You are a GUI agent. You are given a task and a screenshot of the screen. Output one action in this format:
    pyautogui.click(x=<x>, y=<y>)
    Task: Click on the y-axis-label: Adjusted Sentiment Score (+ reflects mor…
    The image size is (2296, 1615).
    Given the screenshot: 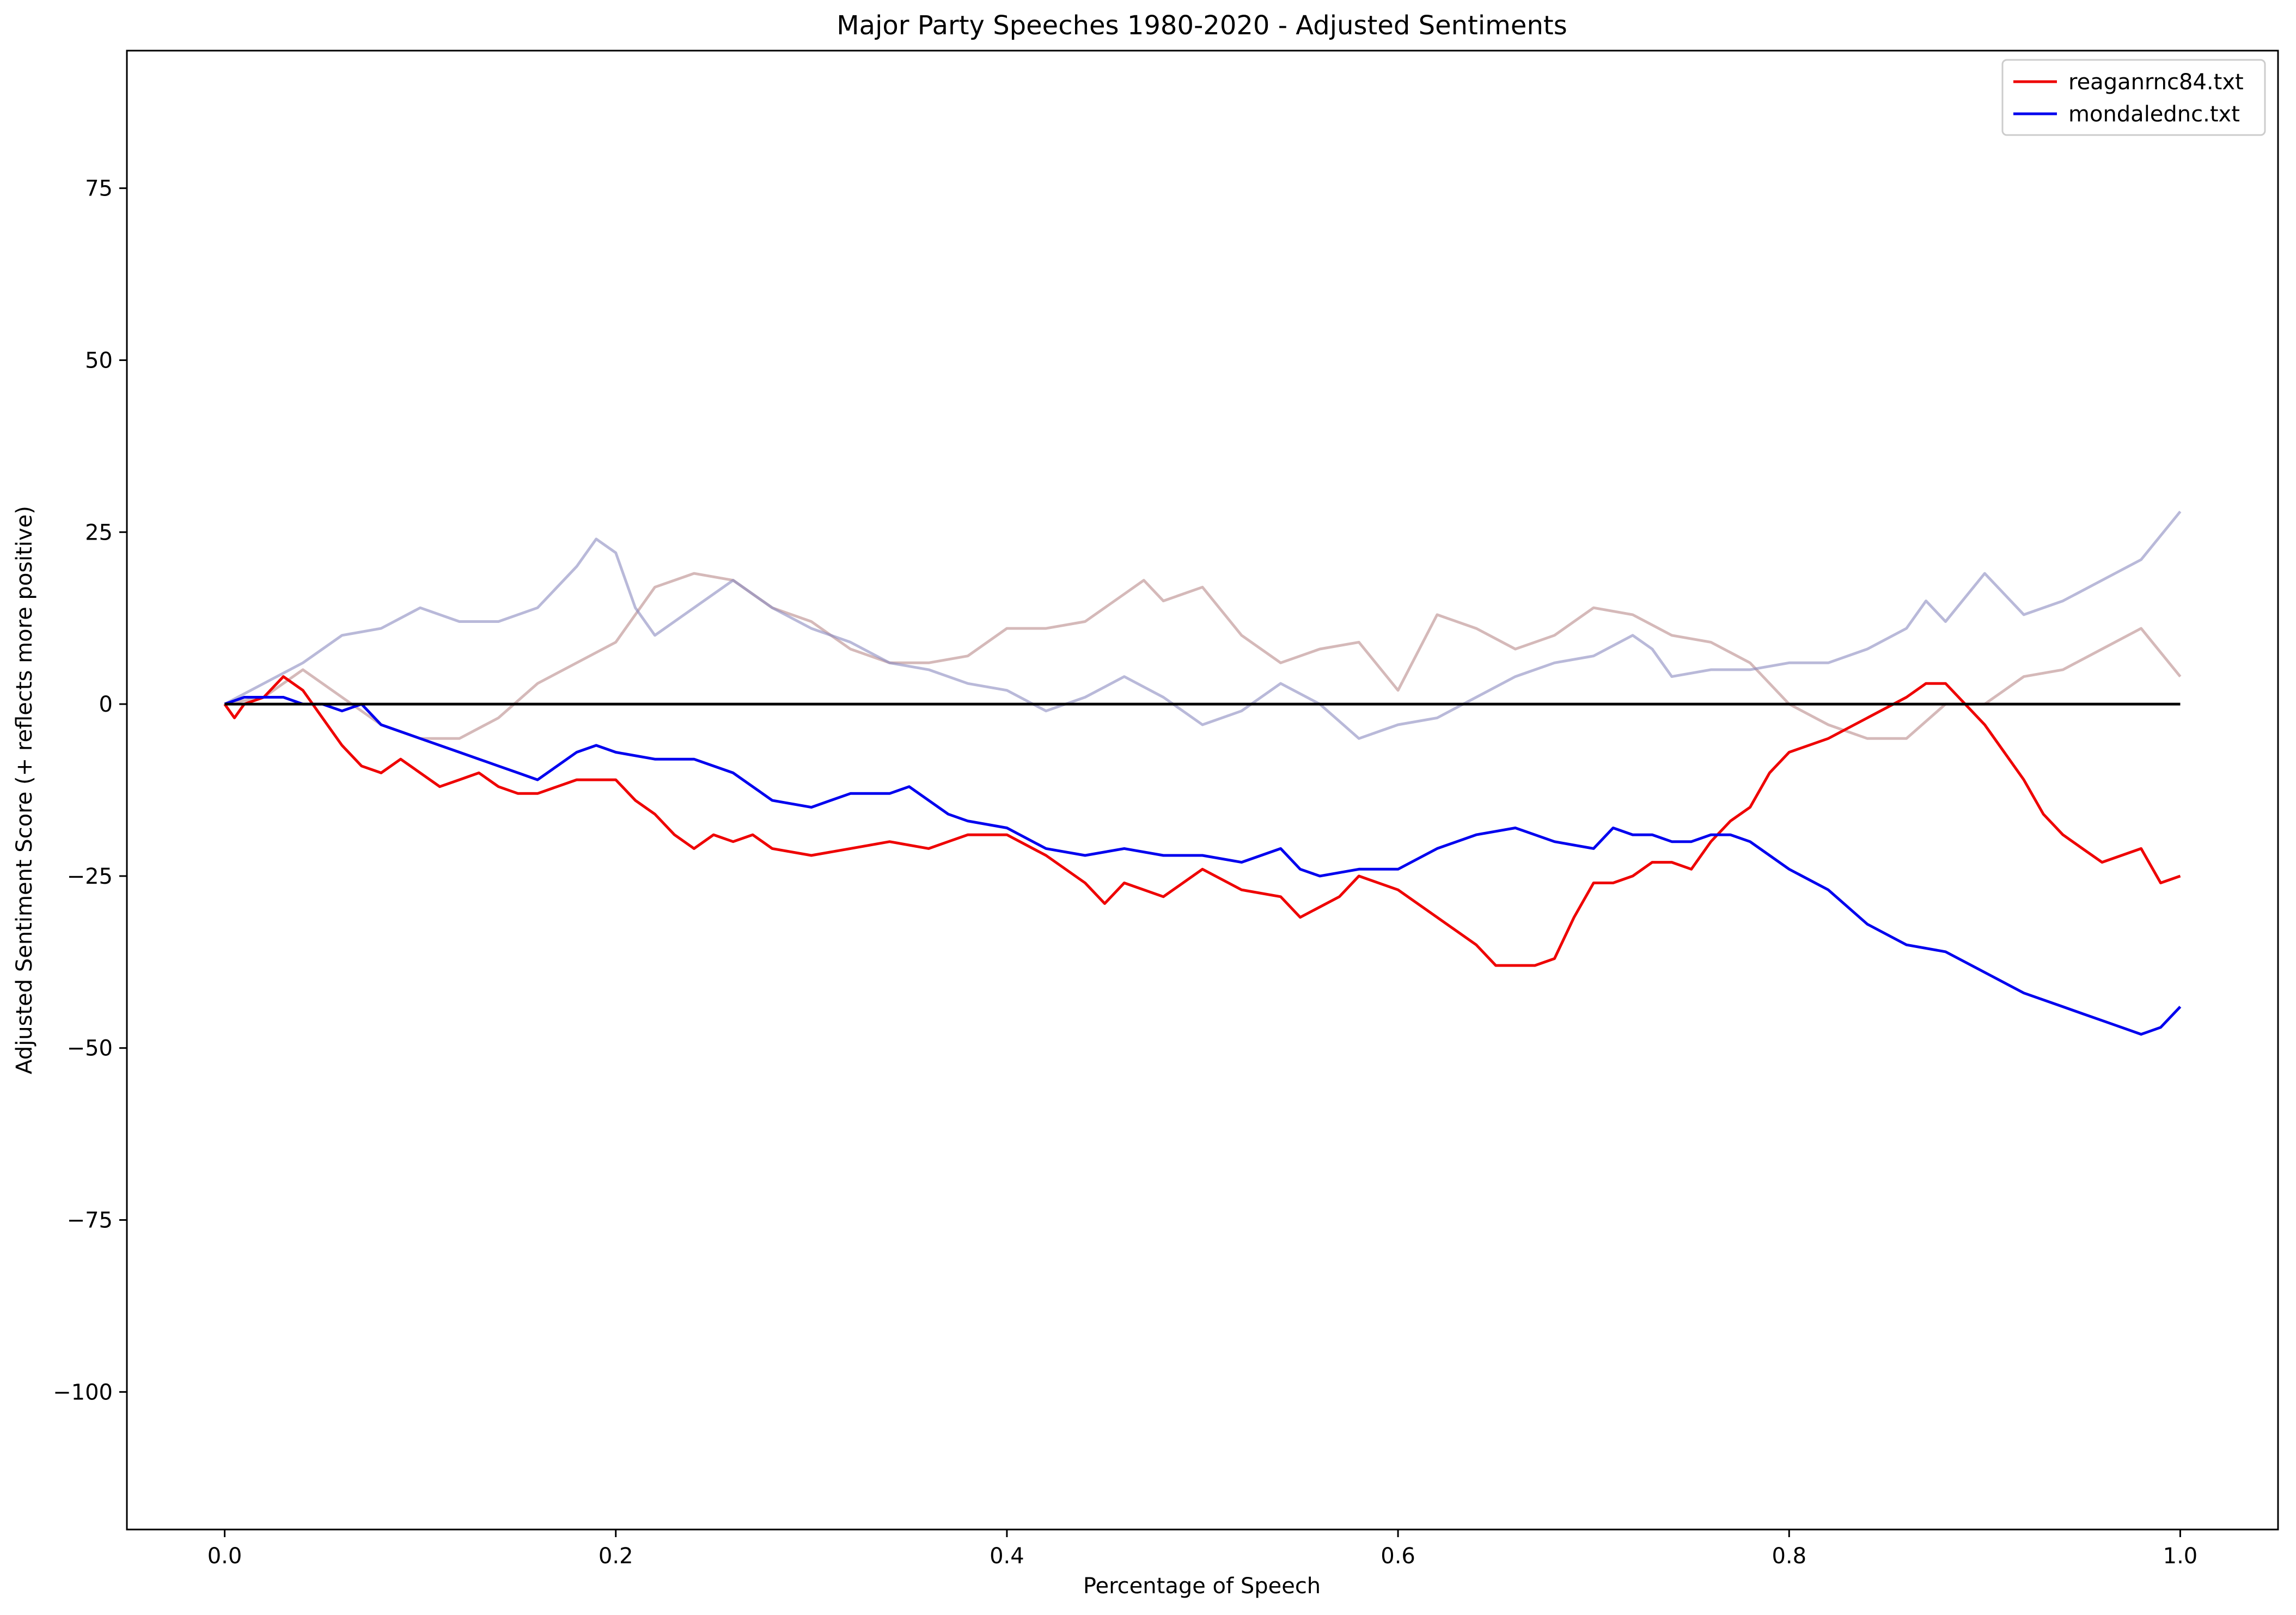 What is the action you would take?
    pyautogui.click(x=24, y=790)
    